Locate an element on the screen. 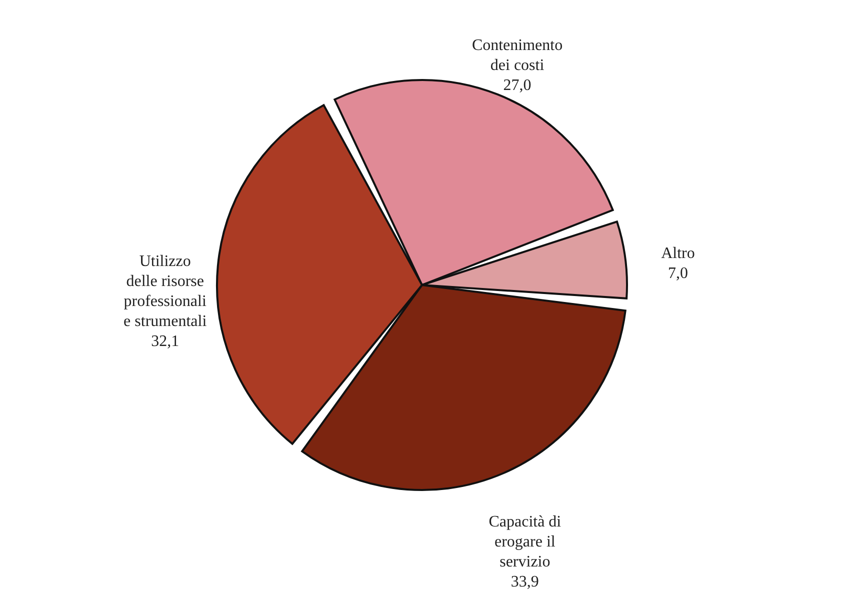 The image size is (844, 610). data-label: 33,9 is located at coordinates (524, 582).